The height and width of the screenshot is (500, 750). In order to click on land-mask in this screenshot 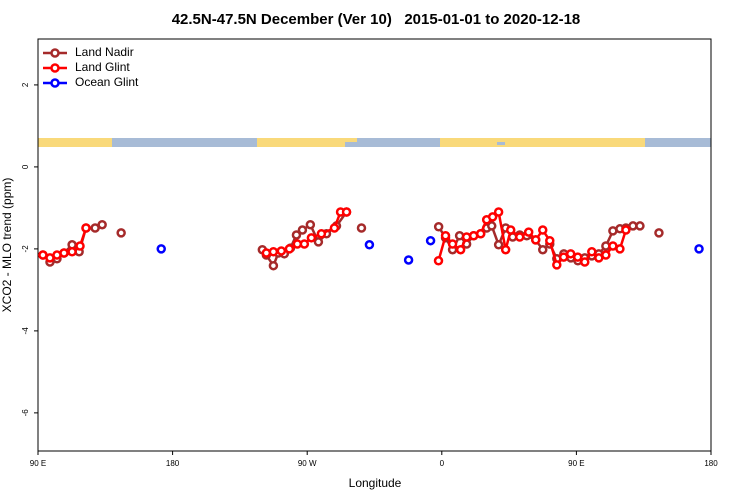, I will do `click(374, 142)`.